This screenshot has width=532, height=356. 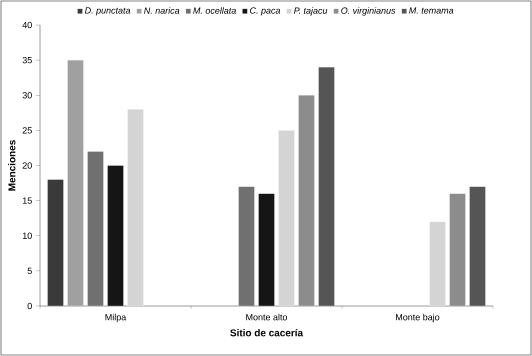 What do you see at coordinates (214, 10) in the screenshot?
I see `legend-label: M. ocellata` at bounding box center [214, 10].